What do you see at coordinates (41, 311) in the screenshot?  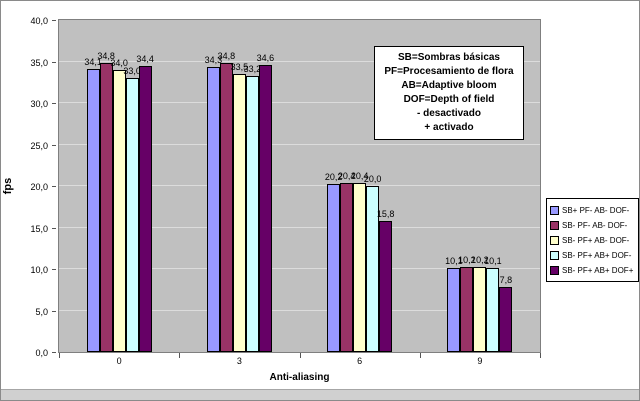 I see `y-tick-label: 5,0` at bounding box center [41, 311].